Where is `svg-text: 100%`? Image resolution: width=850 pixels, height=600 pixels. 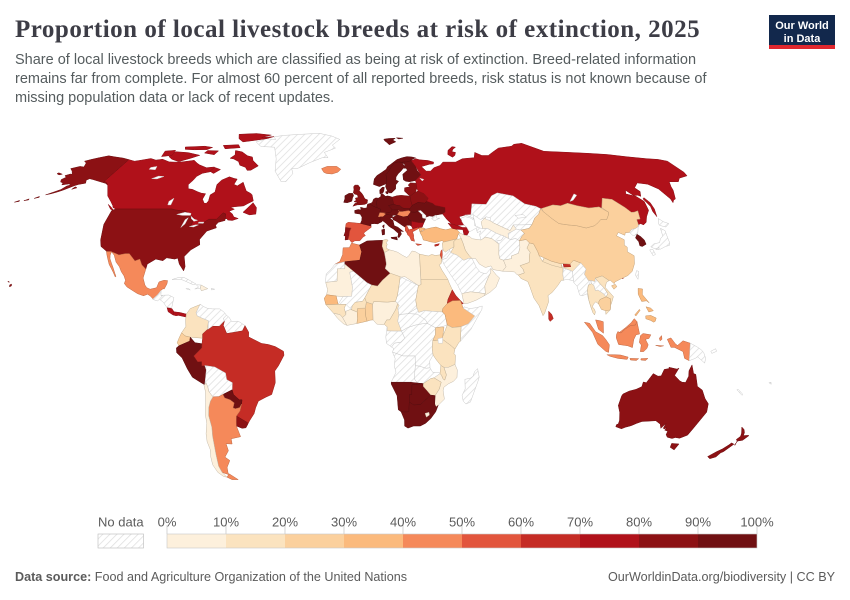
svg-text: 100% is located at coordinates (757, 522).